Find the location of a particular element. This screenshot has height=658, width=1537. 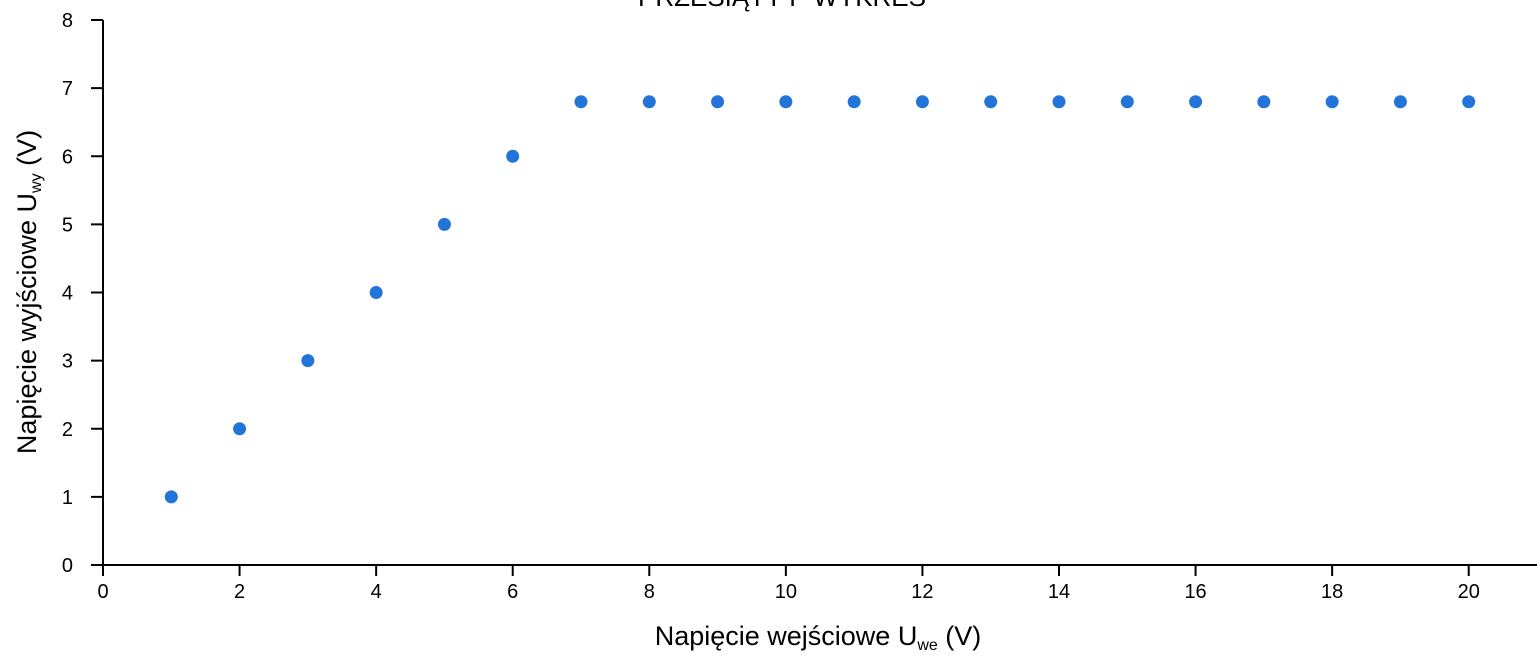

y-tick-label: 4 is located at coordinates (67, 294).